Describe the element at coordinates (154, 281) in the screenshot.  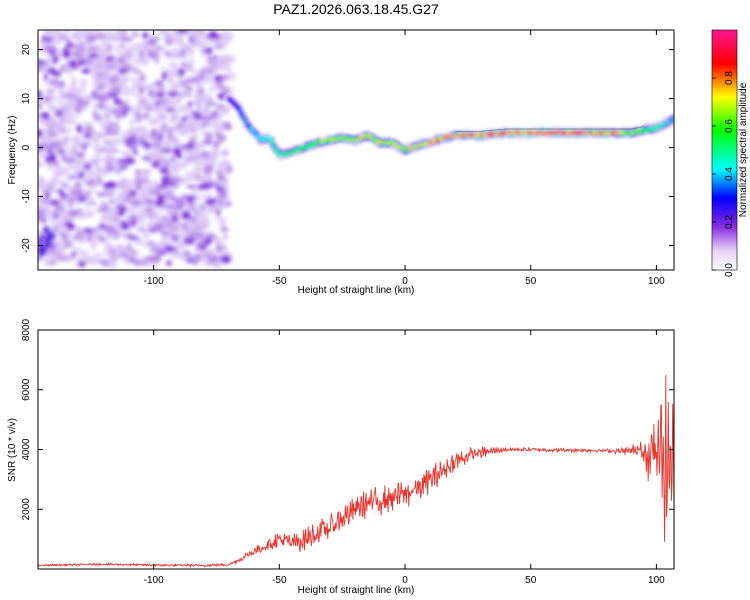
I see `spectrogram-xtick-label: -100` at that location.